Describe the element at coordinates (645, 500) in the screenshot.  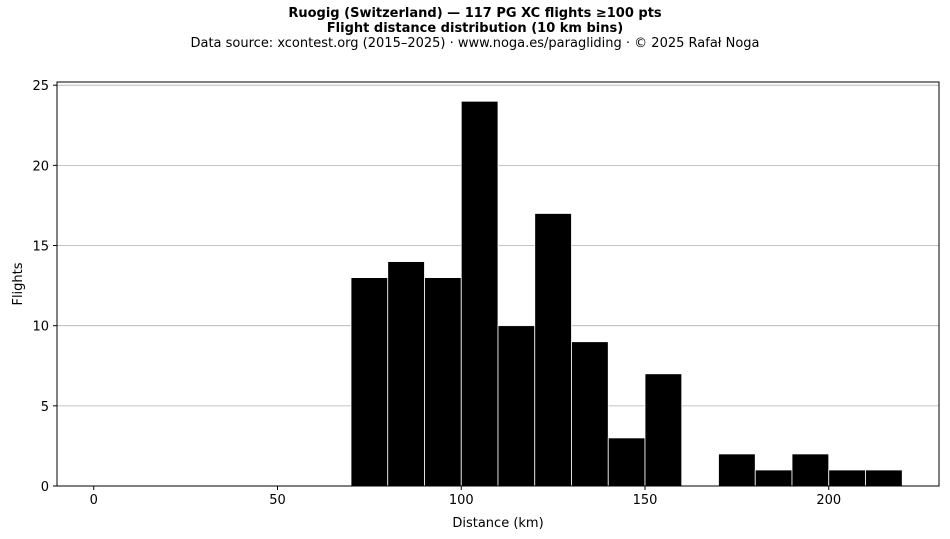
I see `x-tick-label: 150` at that location.